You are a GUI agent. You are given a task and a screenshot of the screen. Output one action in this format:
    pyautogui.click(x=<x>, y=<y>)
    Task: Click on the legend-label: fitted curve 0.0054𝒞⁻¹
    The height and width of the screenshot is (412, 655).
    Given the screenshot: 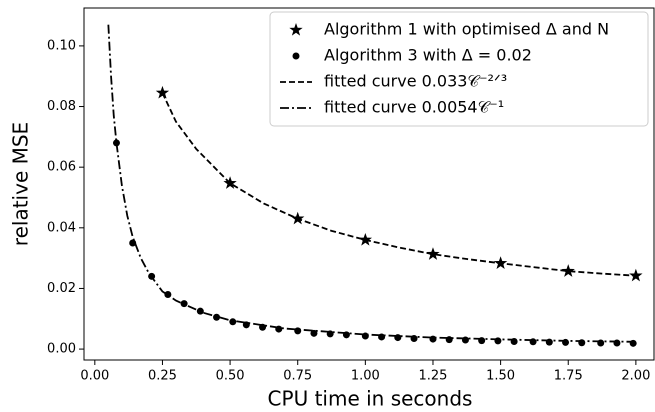 What is the action you would take?
    pyautogui.click(x=414, y=107)
    